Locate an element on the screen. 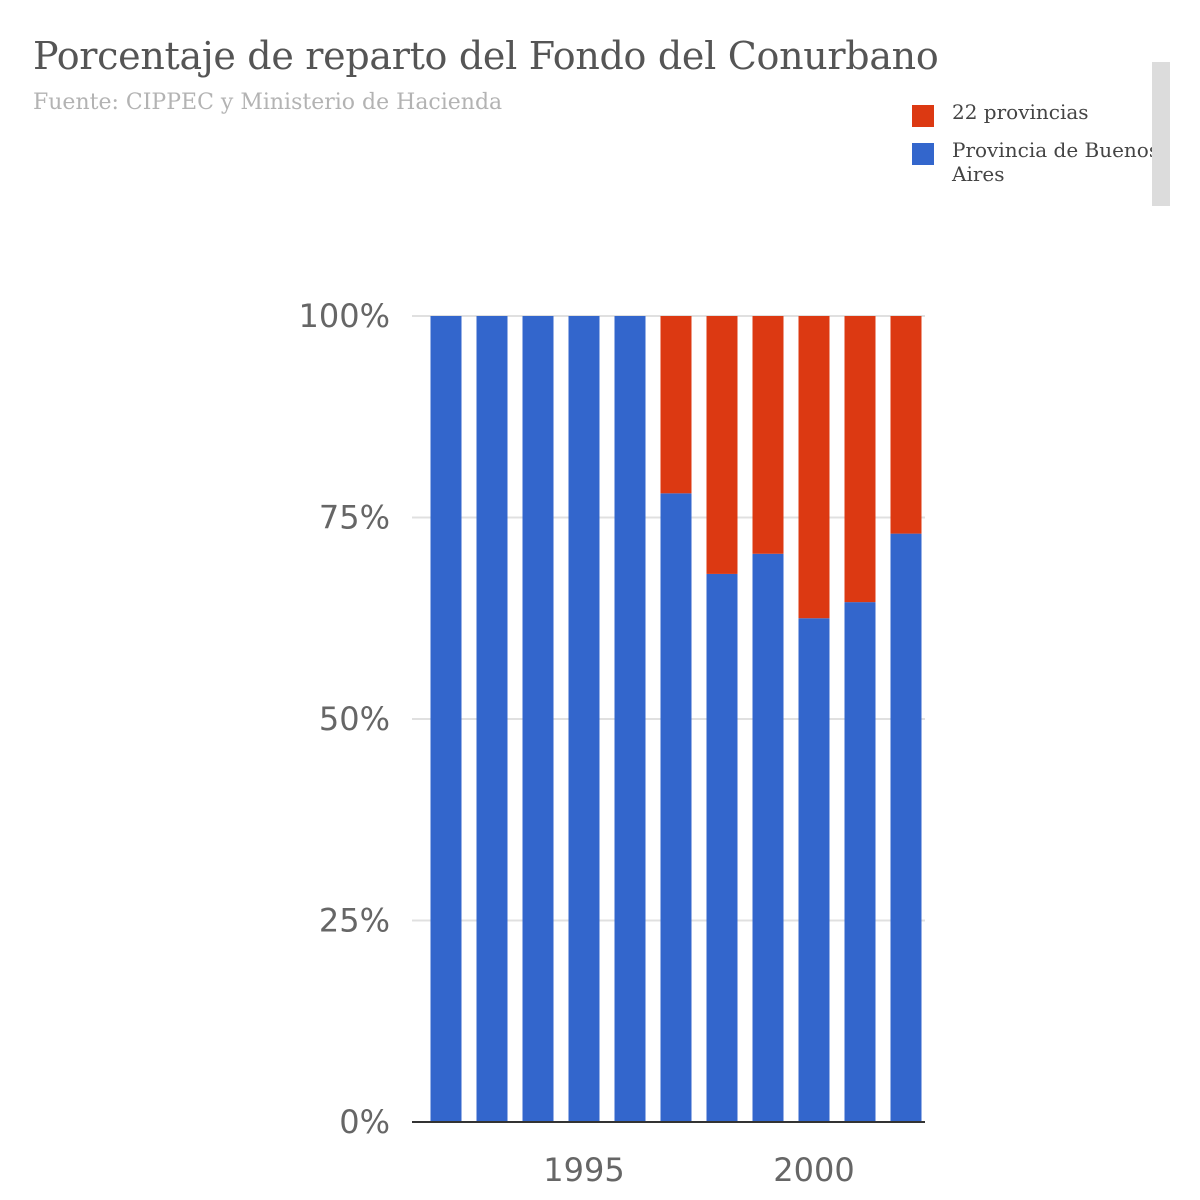 The height and width of the screenshot is (1200, 1200). bar-segment-buenos-aires-1992 is located at coordinates (446, 719).